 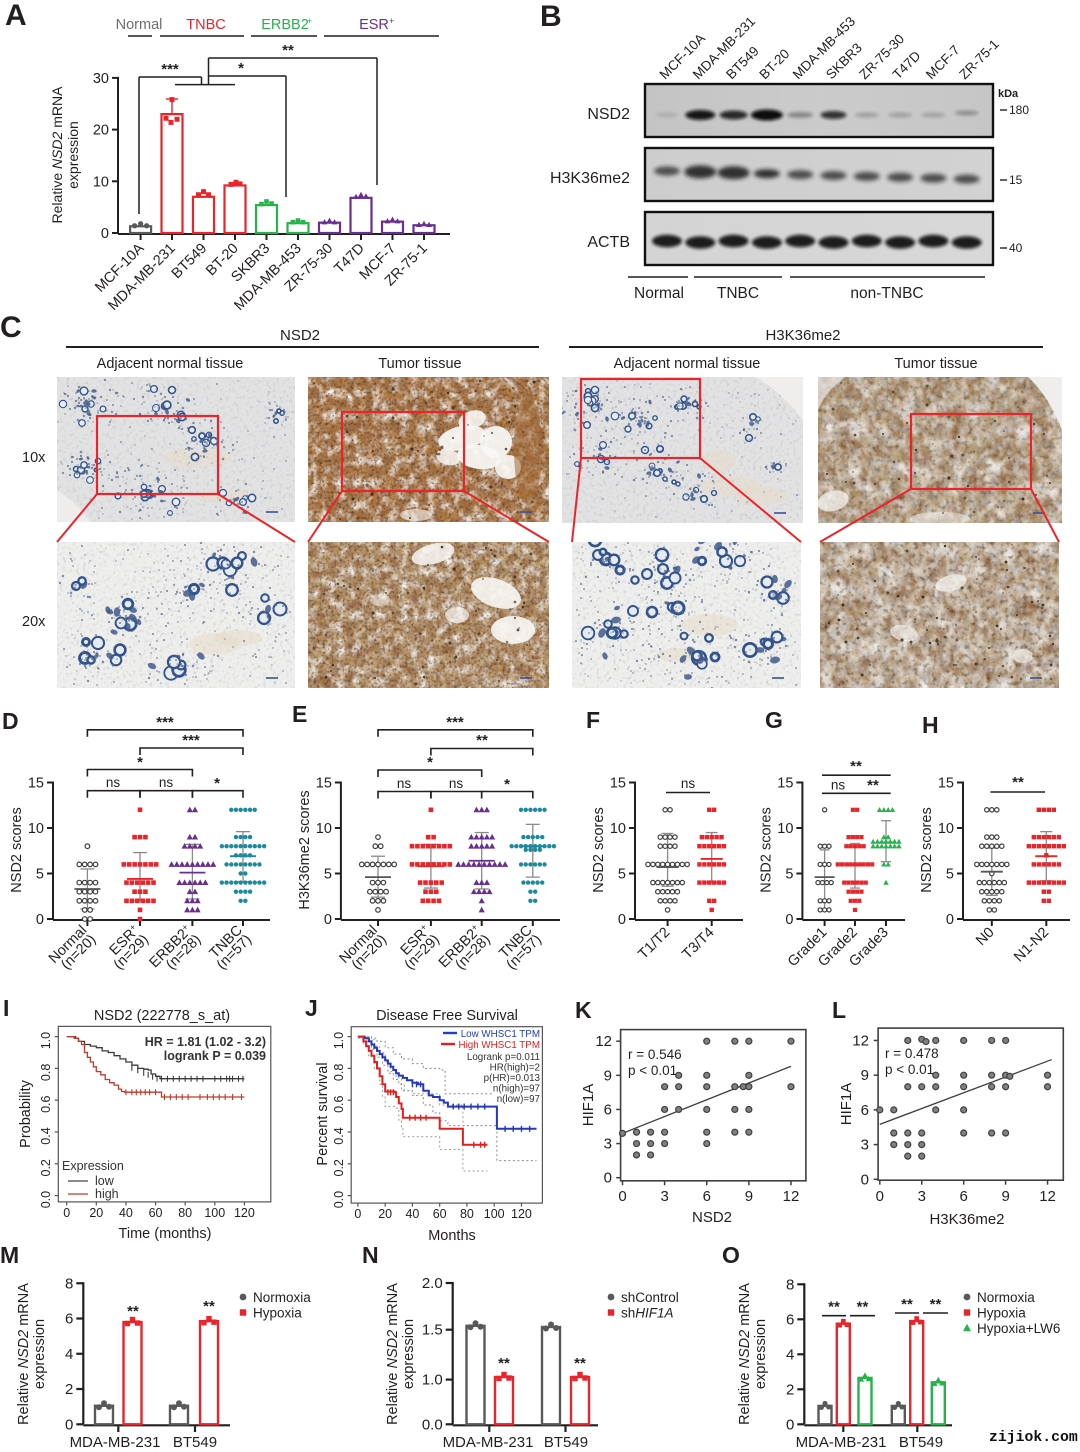 What do you see at coordinates (1008, 94) in the screenshot?
I see `svg-text: kDa` at bounding box center [1008, 94].